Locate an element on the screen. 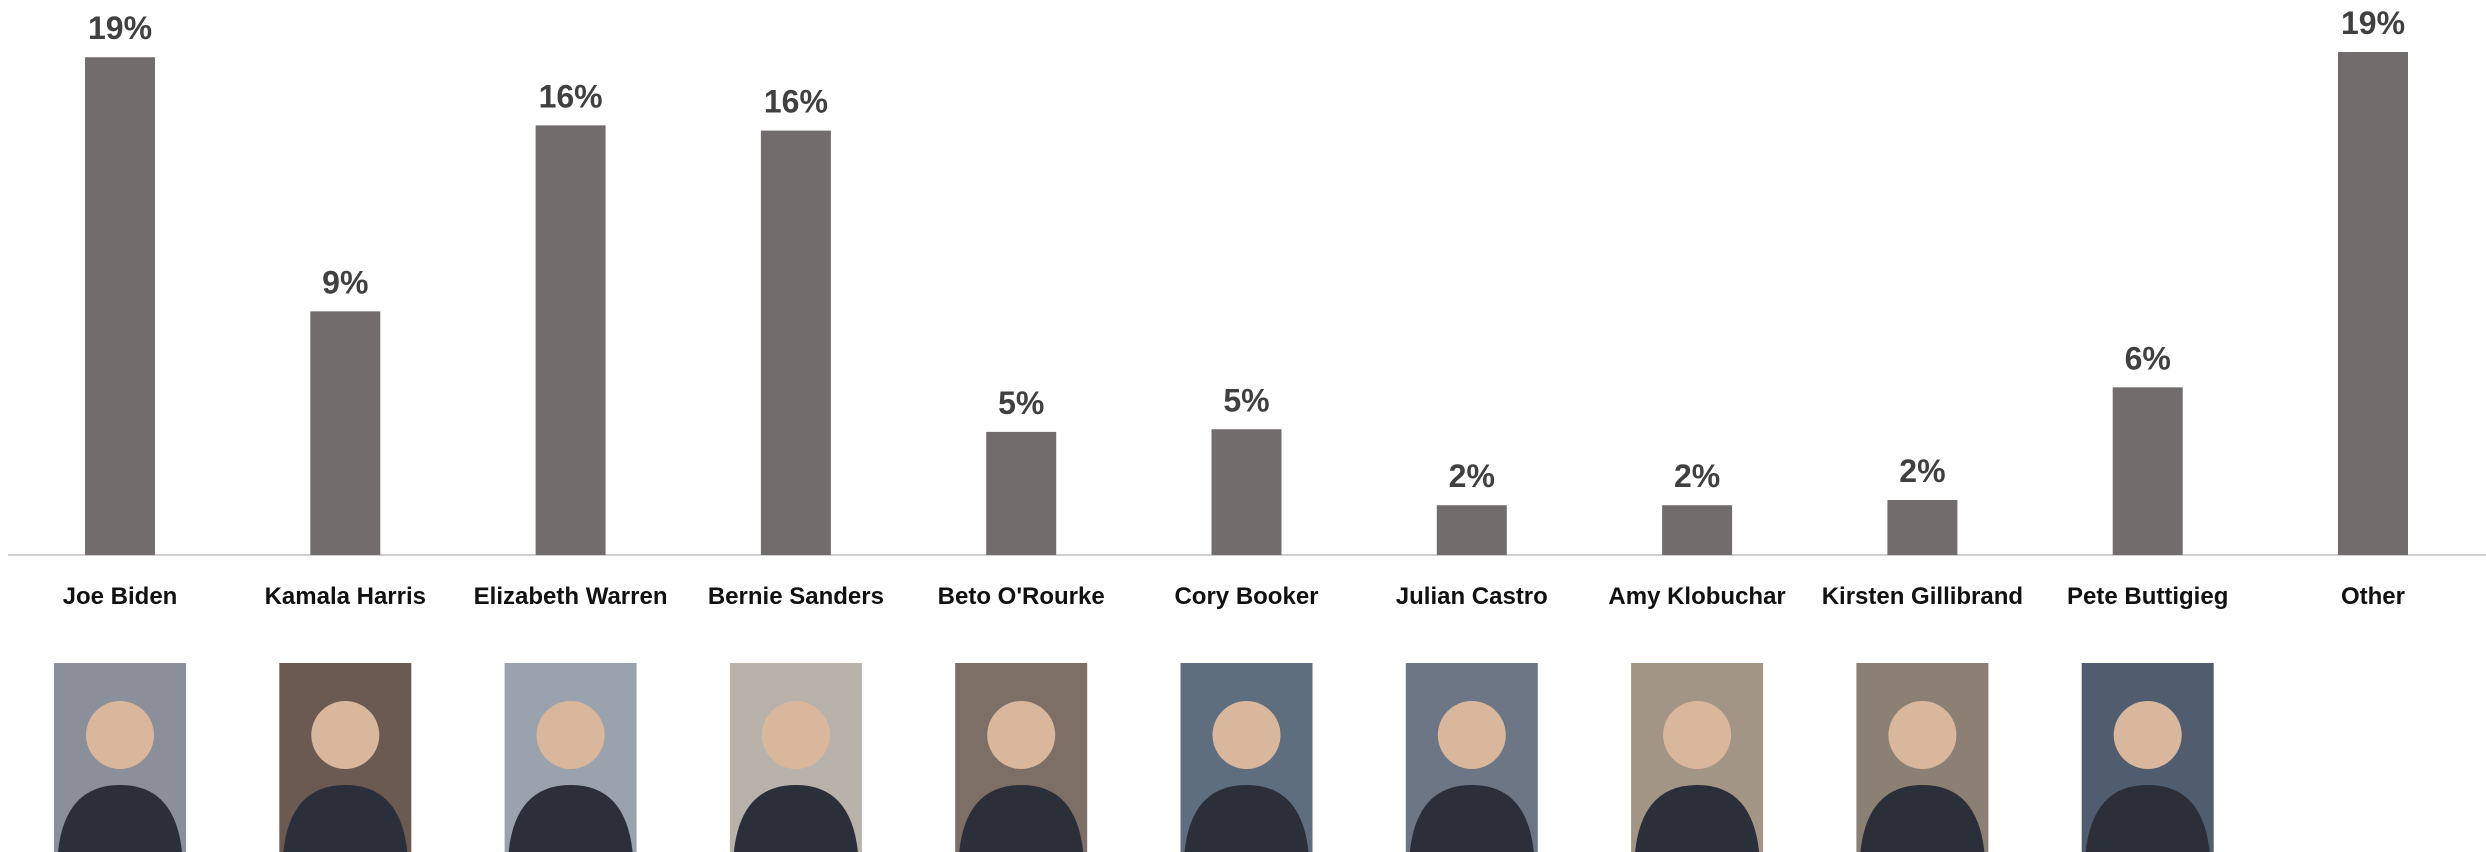 Image resolution: width=2486 pixels, height=852 pixels. value-label: 9% is located at coordinates (345, 282).